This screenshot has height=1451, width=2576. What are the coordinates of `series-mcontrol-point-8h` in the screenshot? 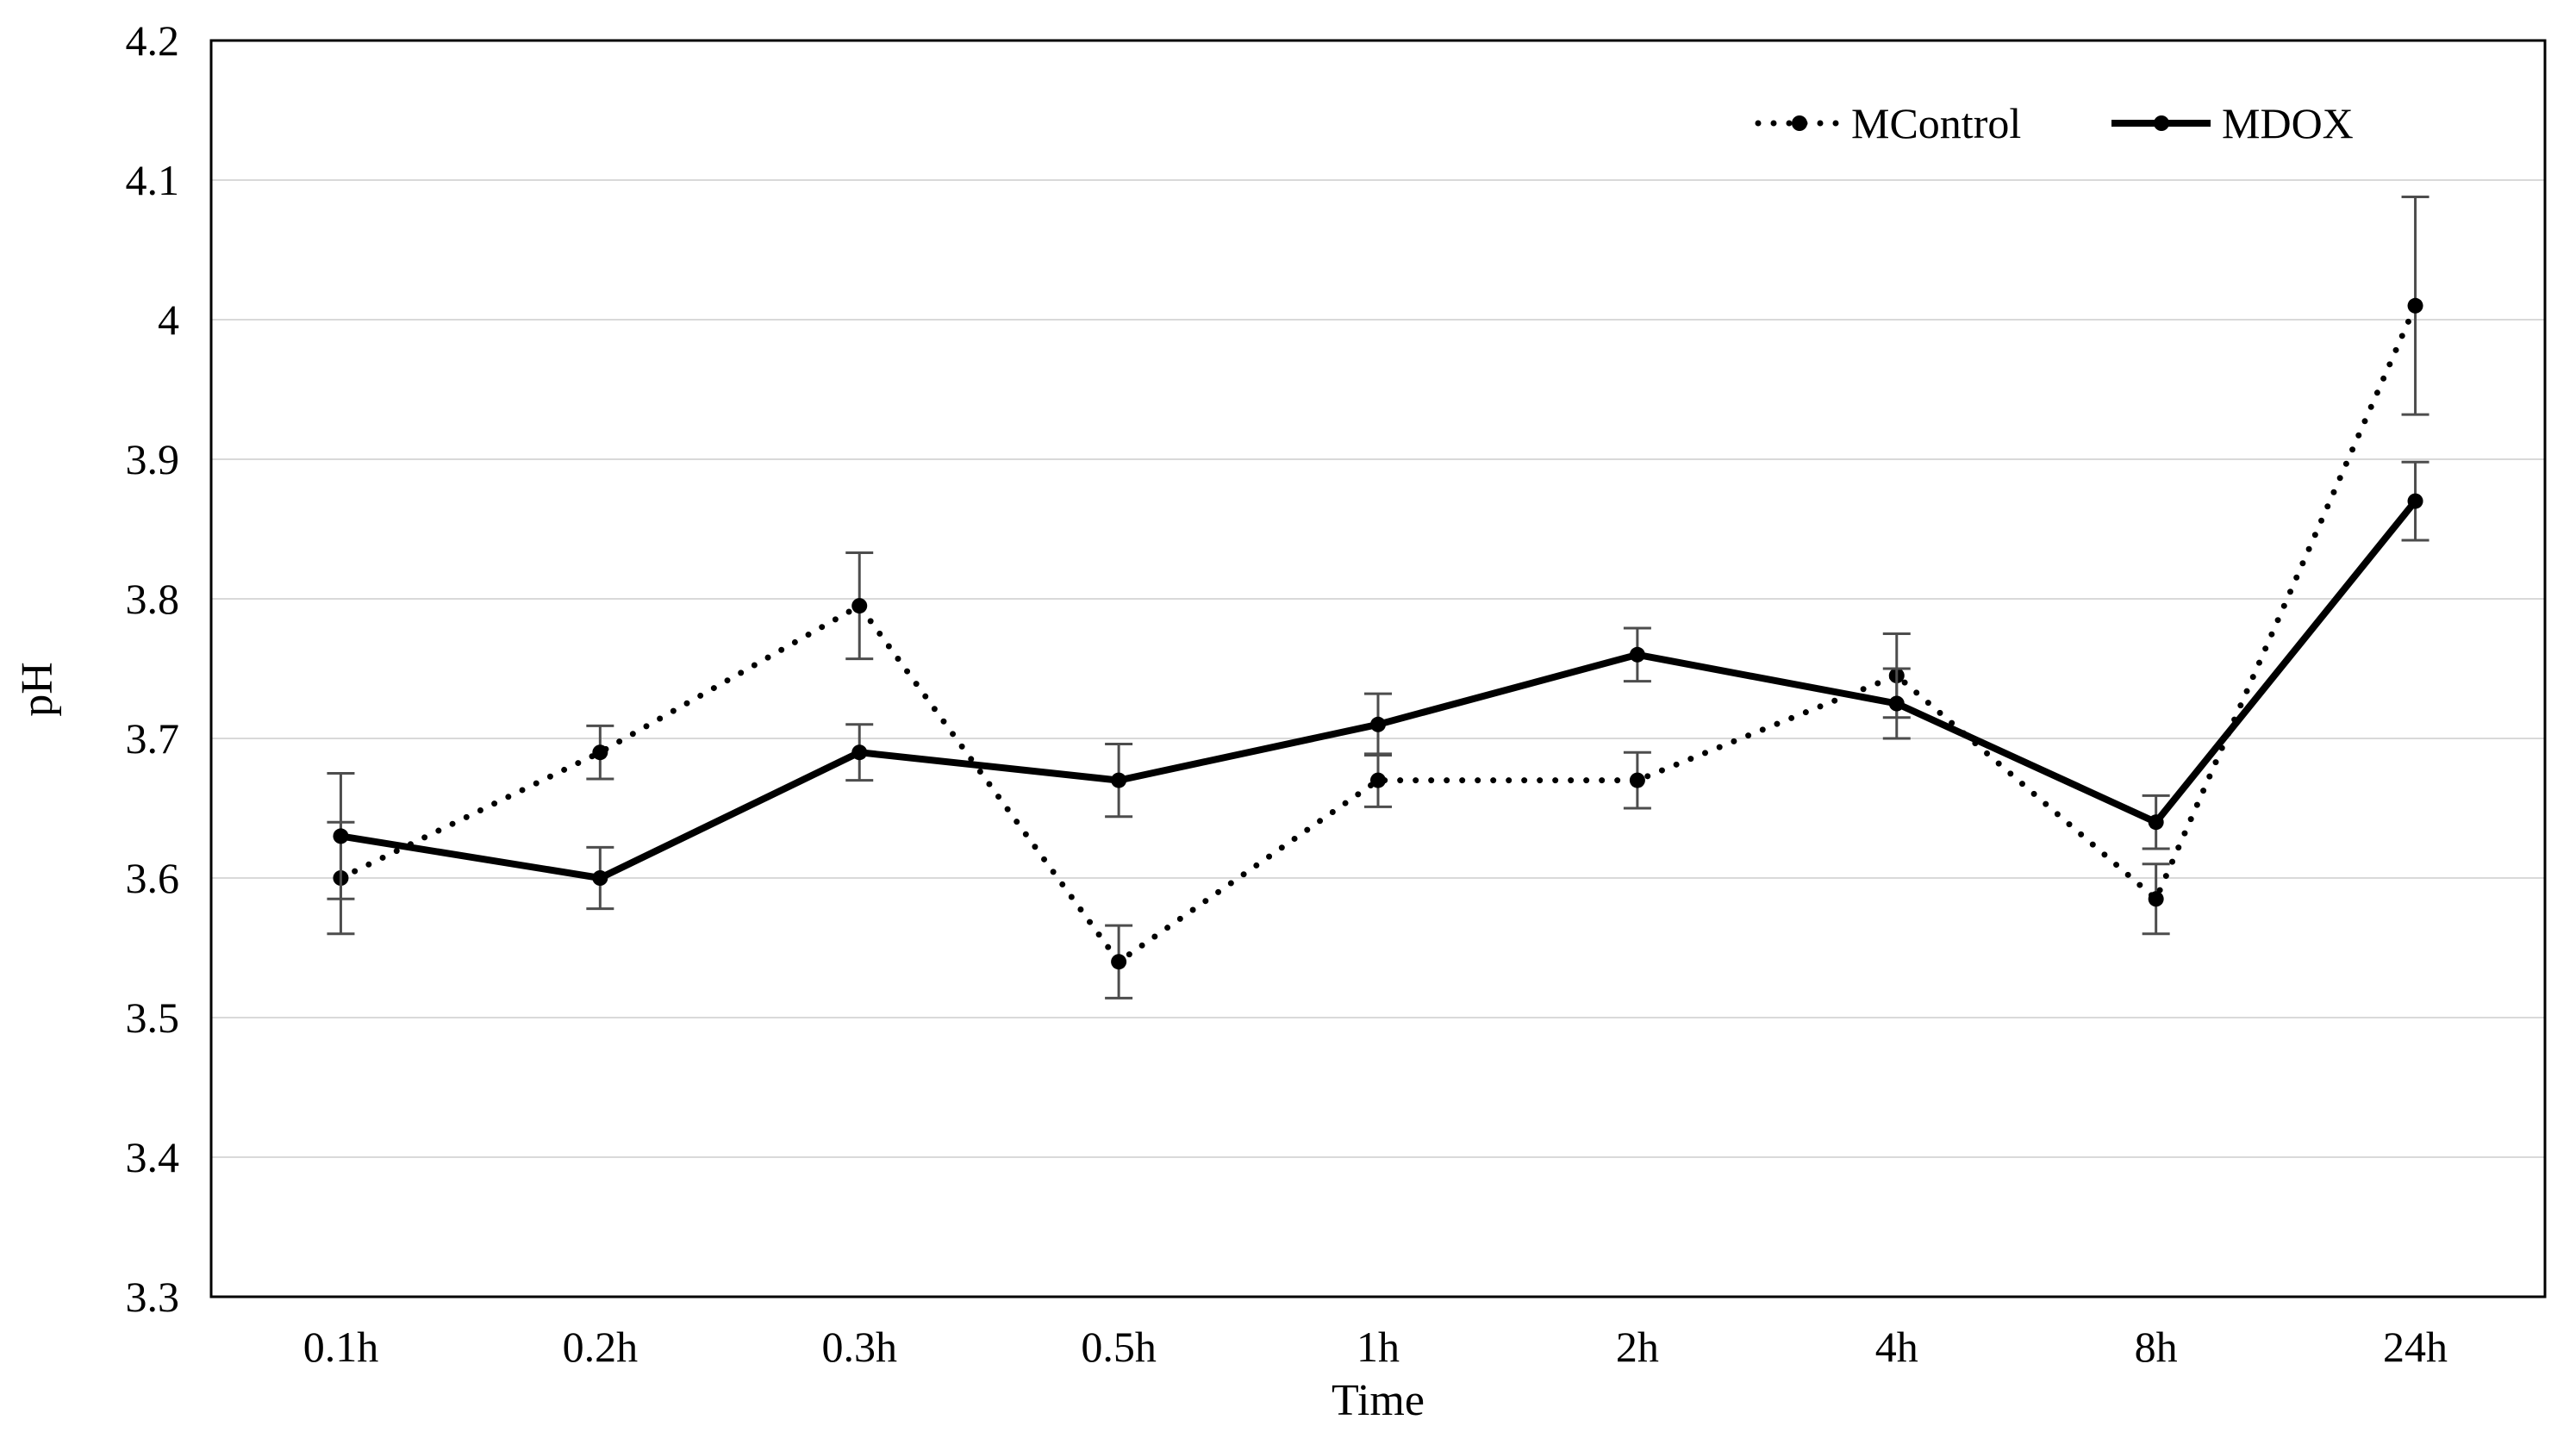 It's located at (2156, 899).